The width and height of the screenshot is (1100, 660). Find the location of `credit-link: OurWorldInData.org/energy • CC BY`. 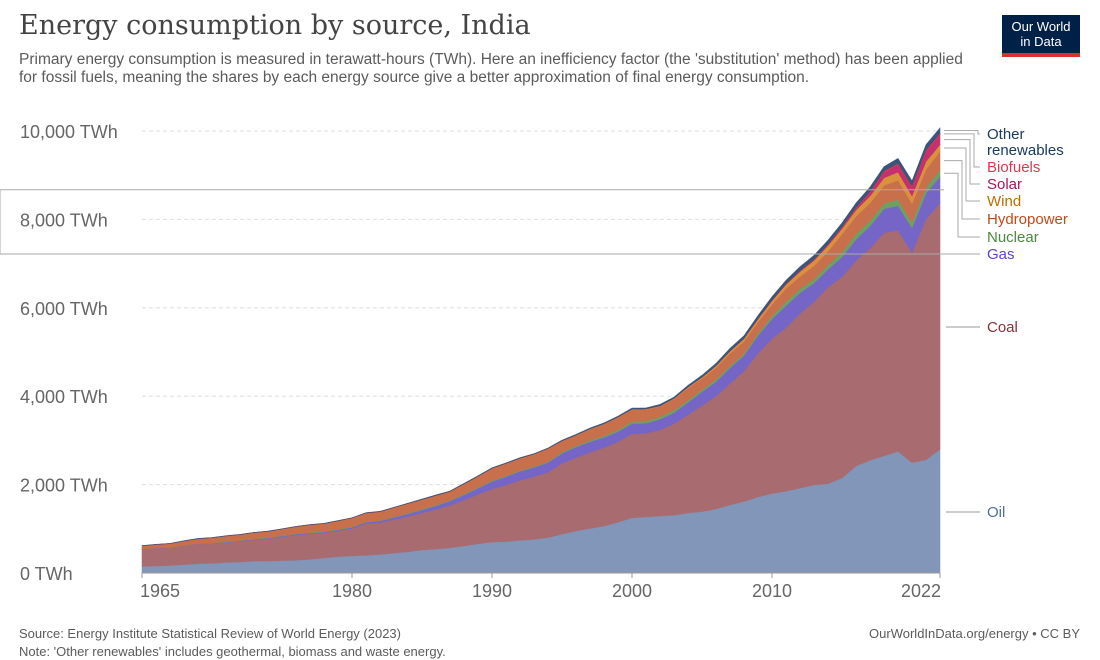

credit-link: OurWorldInData.org/energy • CC BY is located at coordinates (974, 633).